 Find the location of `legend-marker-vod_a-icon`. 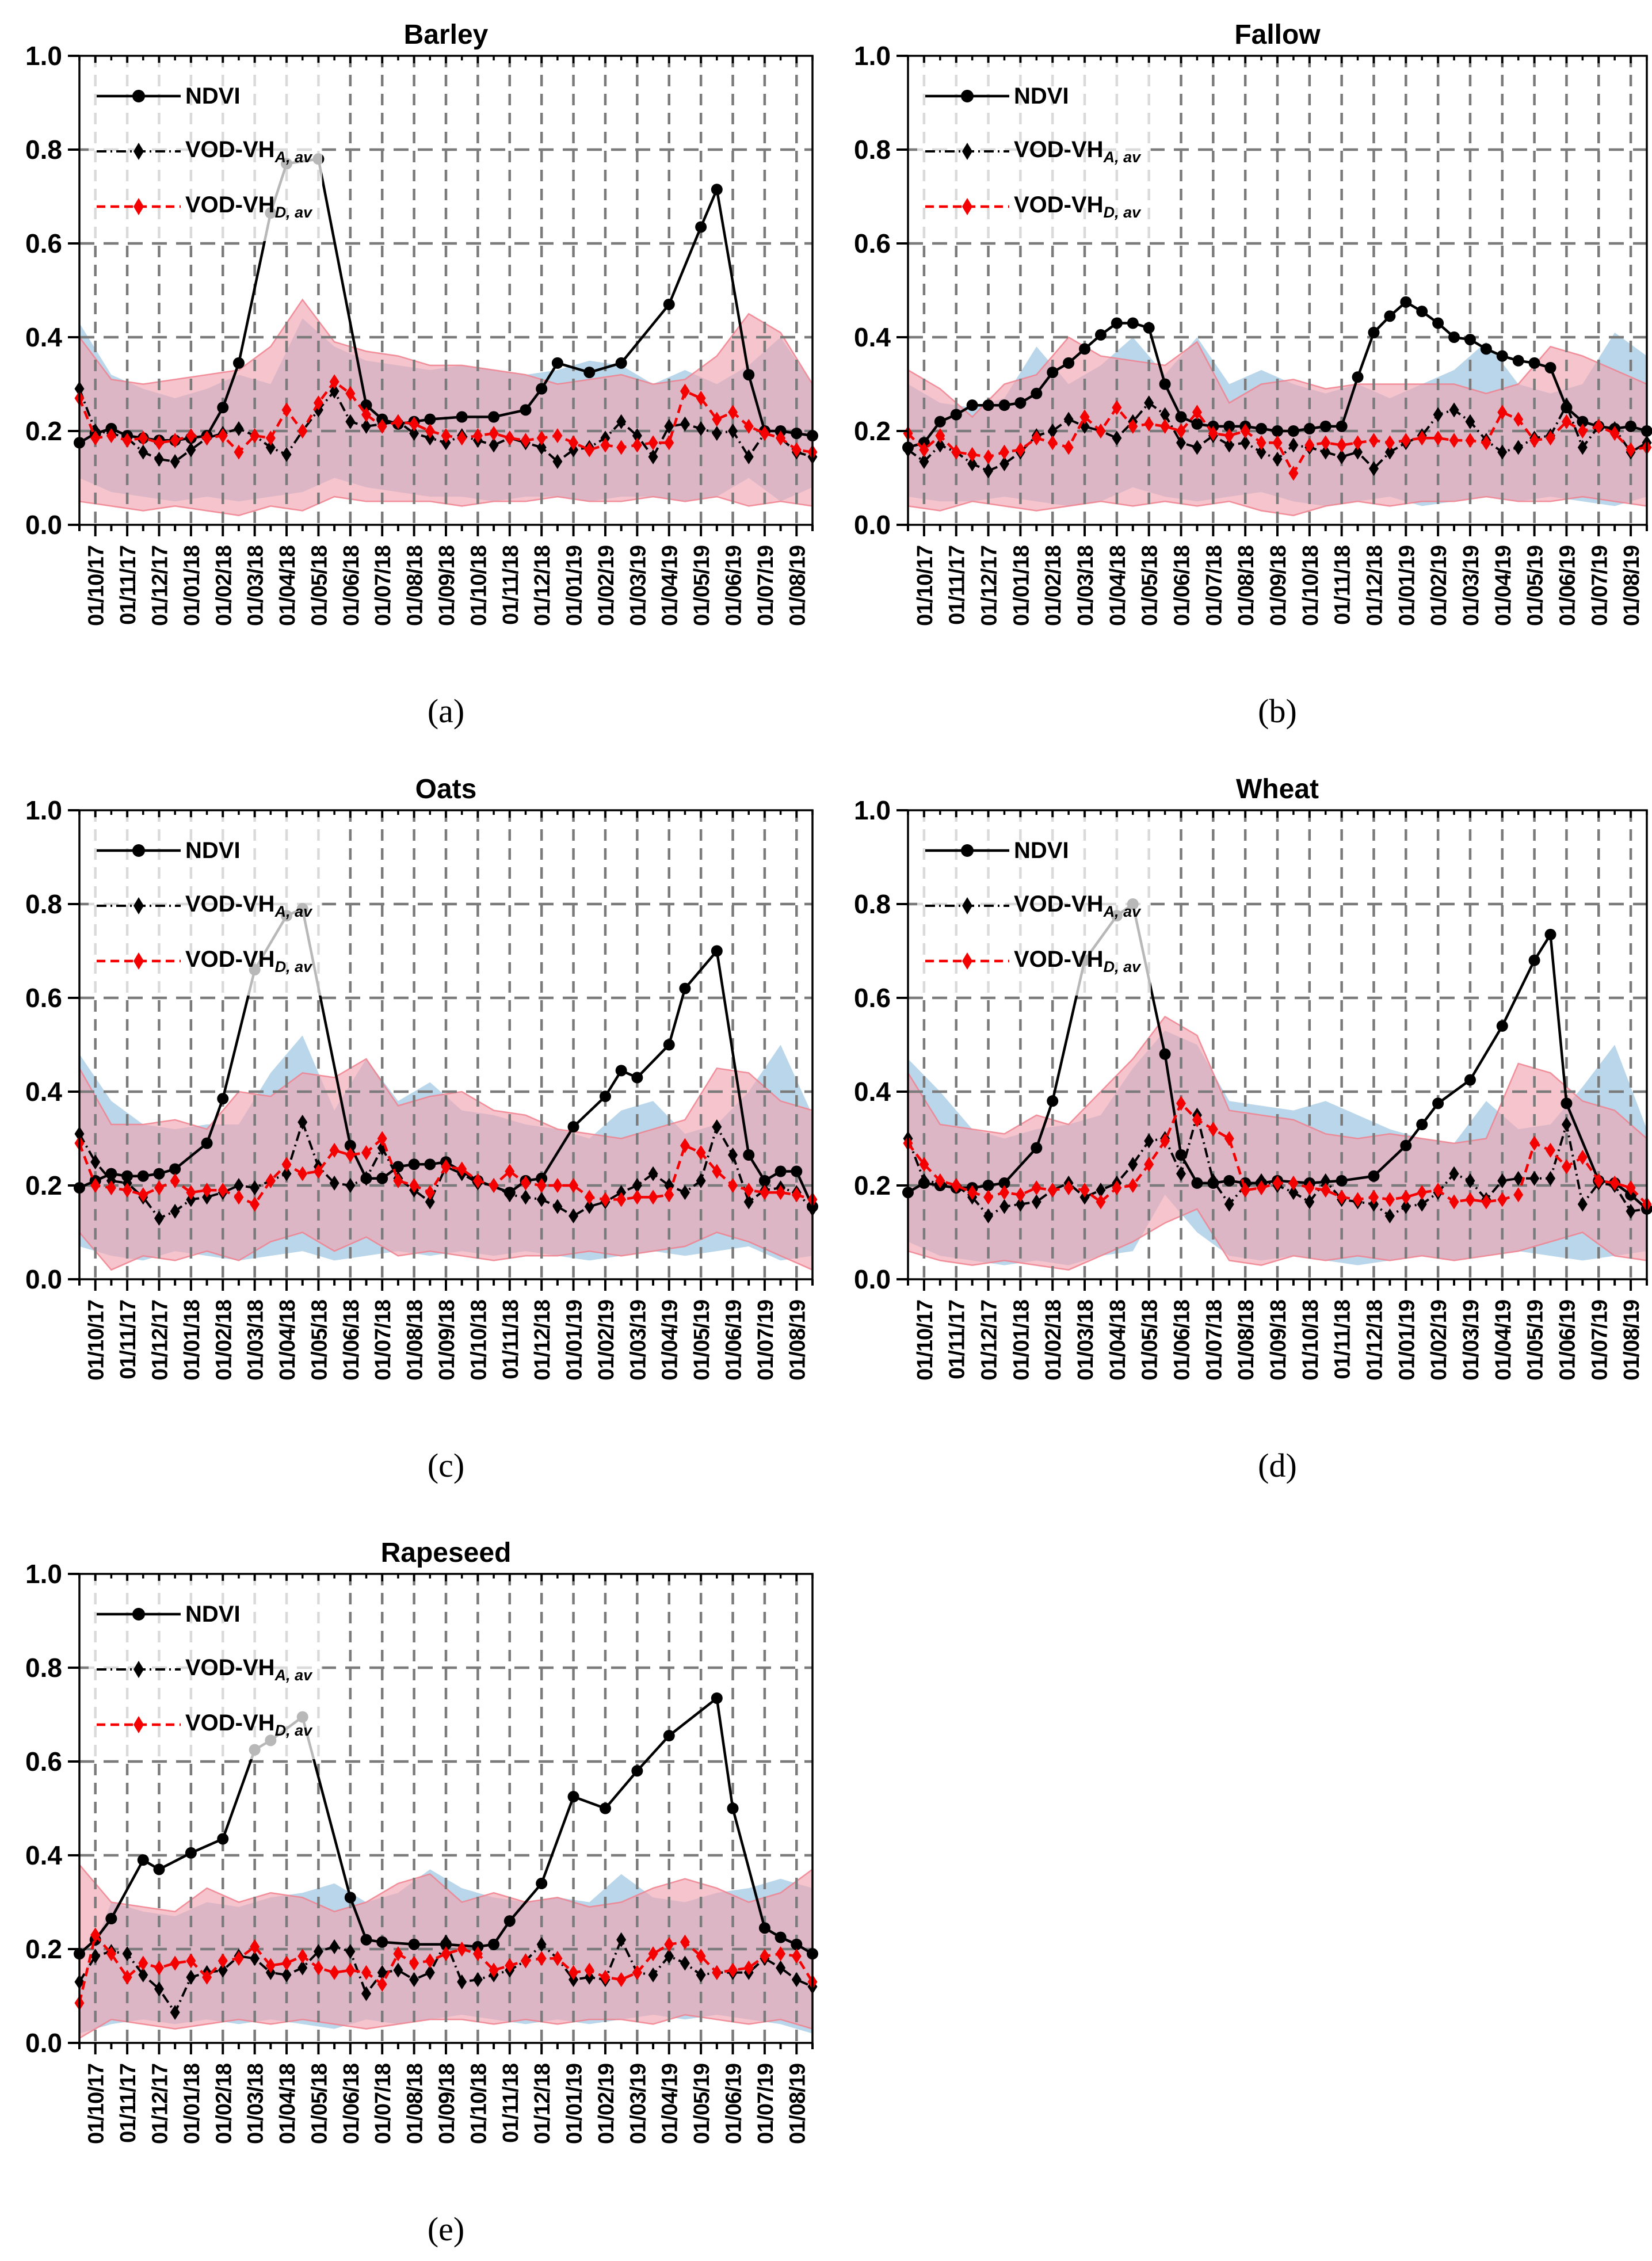

legend-marker-vod_a-icon is located at coordinates (139, 905).